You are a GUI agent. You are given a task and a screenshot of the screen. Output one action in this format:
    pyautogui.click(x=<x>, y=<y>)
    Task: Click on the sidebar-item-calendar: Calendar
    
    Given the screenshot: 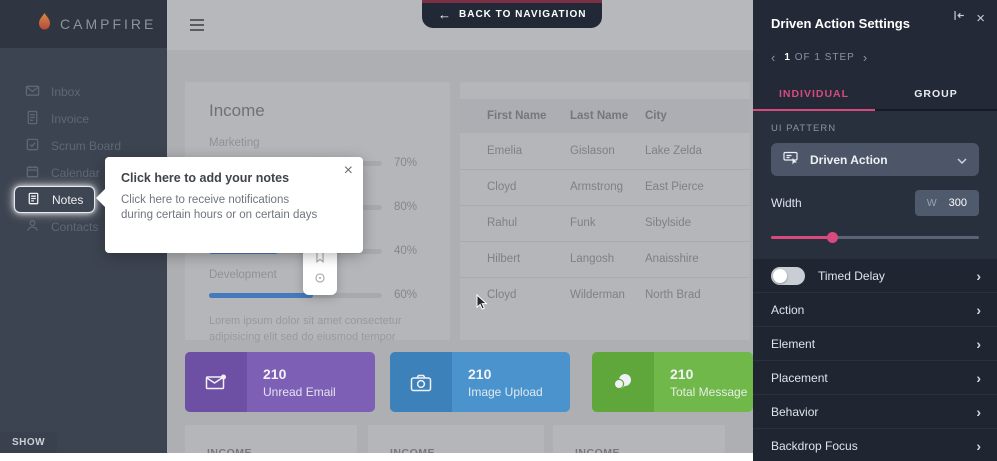 What is the action you would take?
    pyautogui.click(x=62, y=172)
    